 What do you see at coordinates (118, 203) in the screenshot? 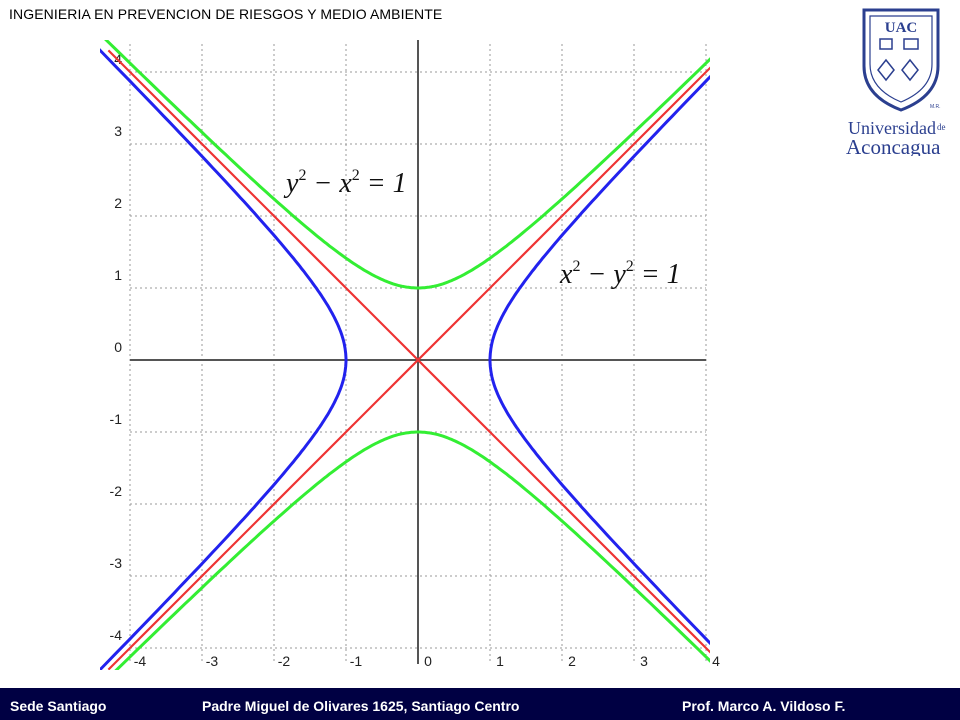
I see `y-tick-label: 2` at bounding box center [118, 203].